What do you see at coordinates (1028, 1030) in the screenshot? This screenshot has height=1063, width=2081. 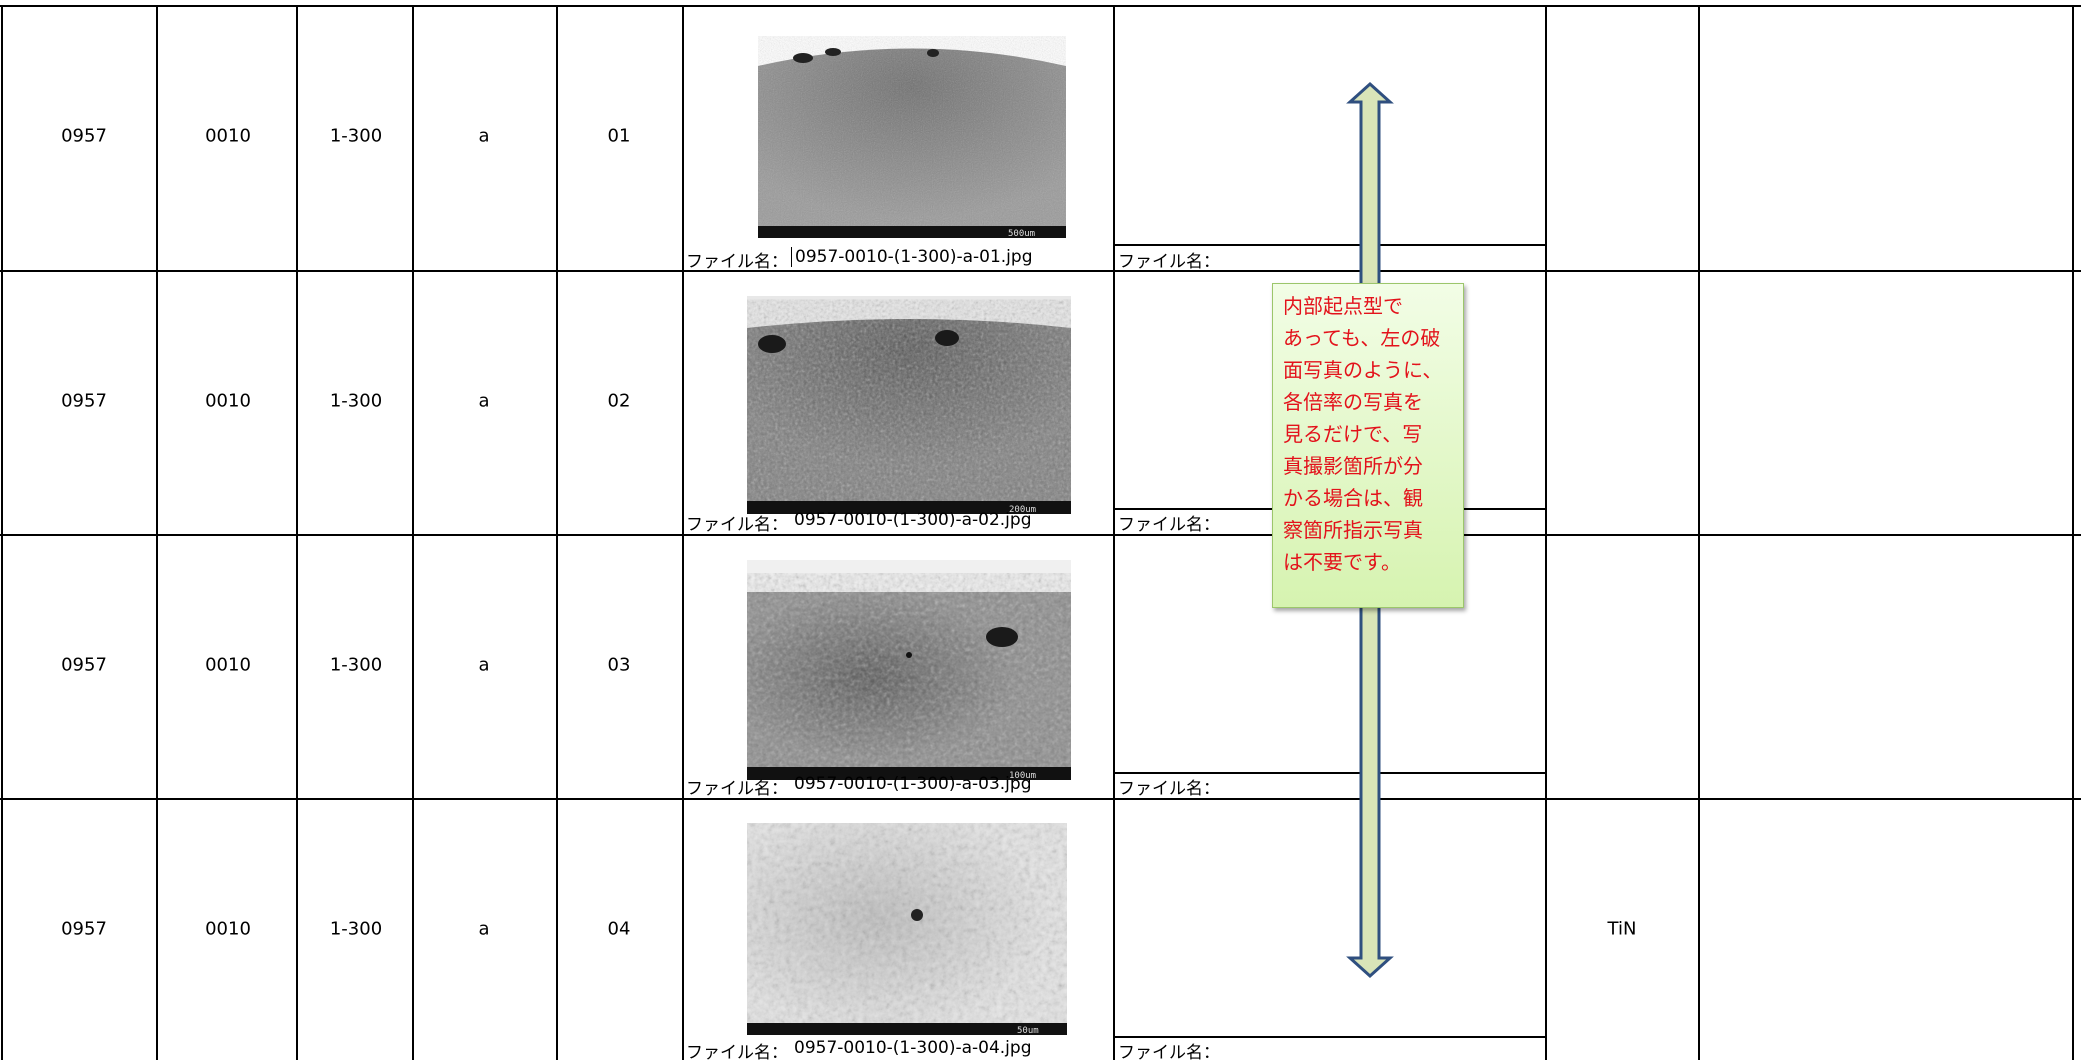 I see `scale-bar-label: 50um` at bounding box center [1028, 1030].